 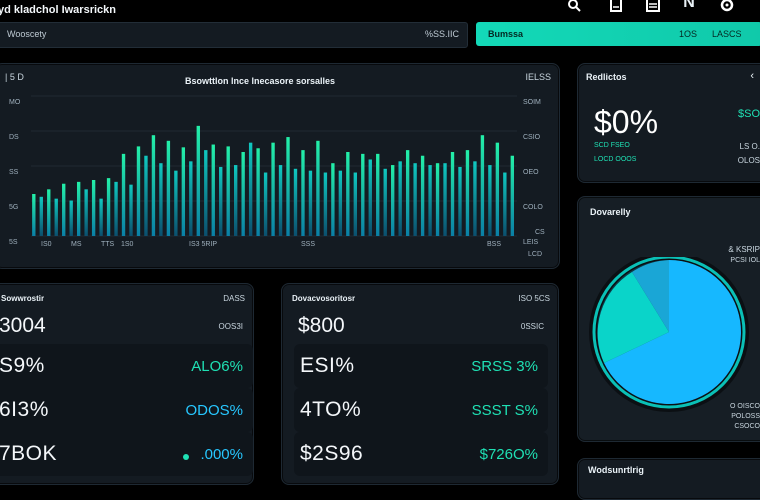 What do you see at coordinates (14, 137) in the screenshot?
I see `y-tick-left: DS` at bounding box center [14, 137].